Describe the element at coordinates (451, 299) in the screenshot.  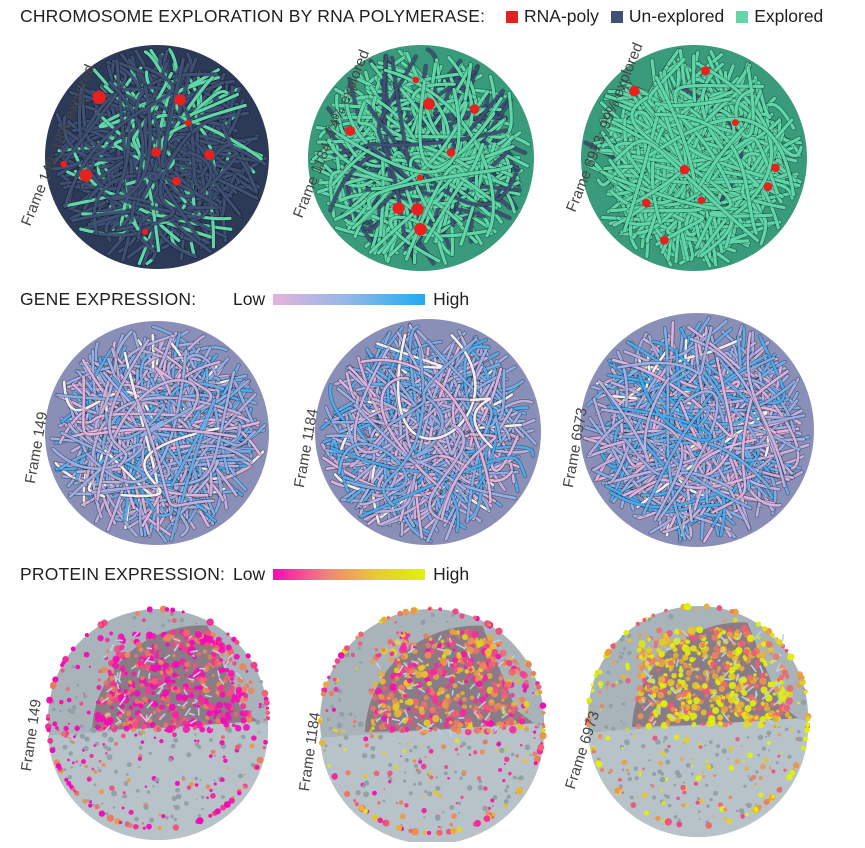
I see `gene-high-label: High` at that location.